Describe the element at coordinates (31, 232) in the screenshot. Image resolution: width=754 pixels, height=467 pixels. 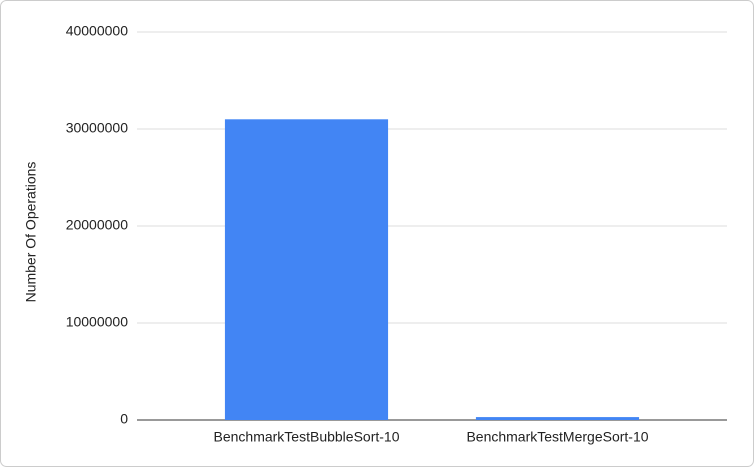
I see `y-axis-label: Number Of Operations` at that location.